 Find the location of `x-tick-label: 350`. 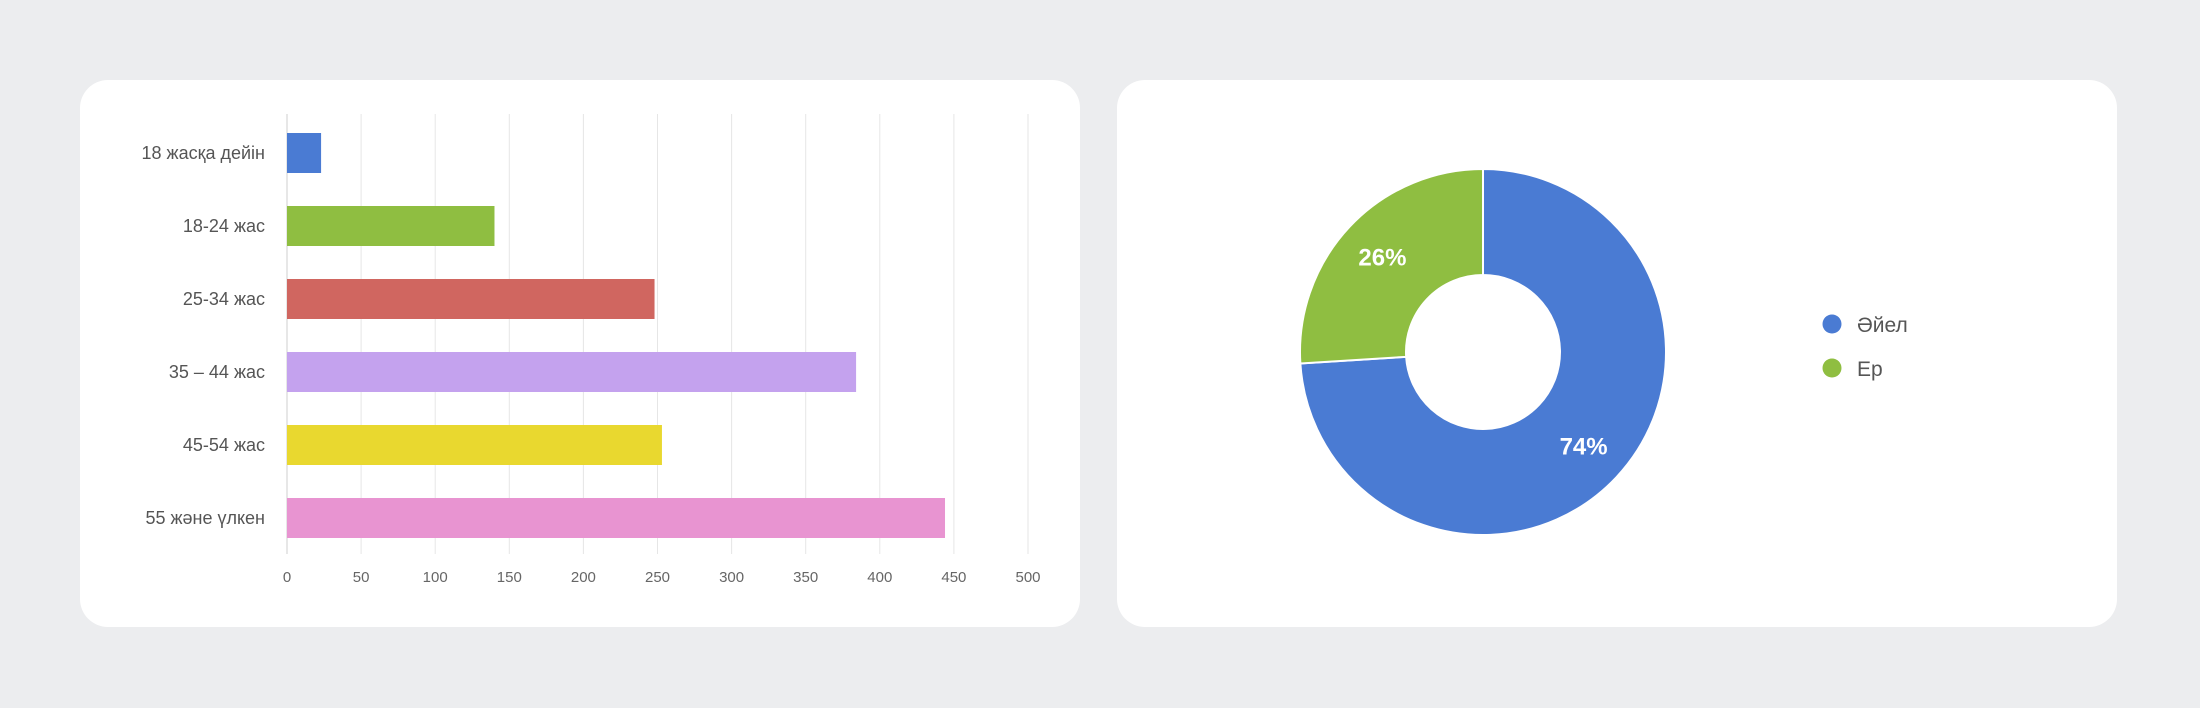

x-tick-label: 350 is located at coordinates (805, 577).